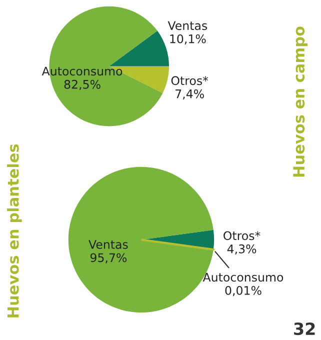 Image resolution: width=321 pixels, height=340 pixels. Describe the element at coordinates (14, 231) in the screenshot. I see `text: Huevos en planteles` at that location.